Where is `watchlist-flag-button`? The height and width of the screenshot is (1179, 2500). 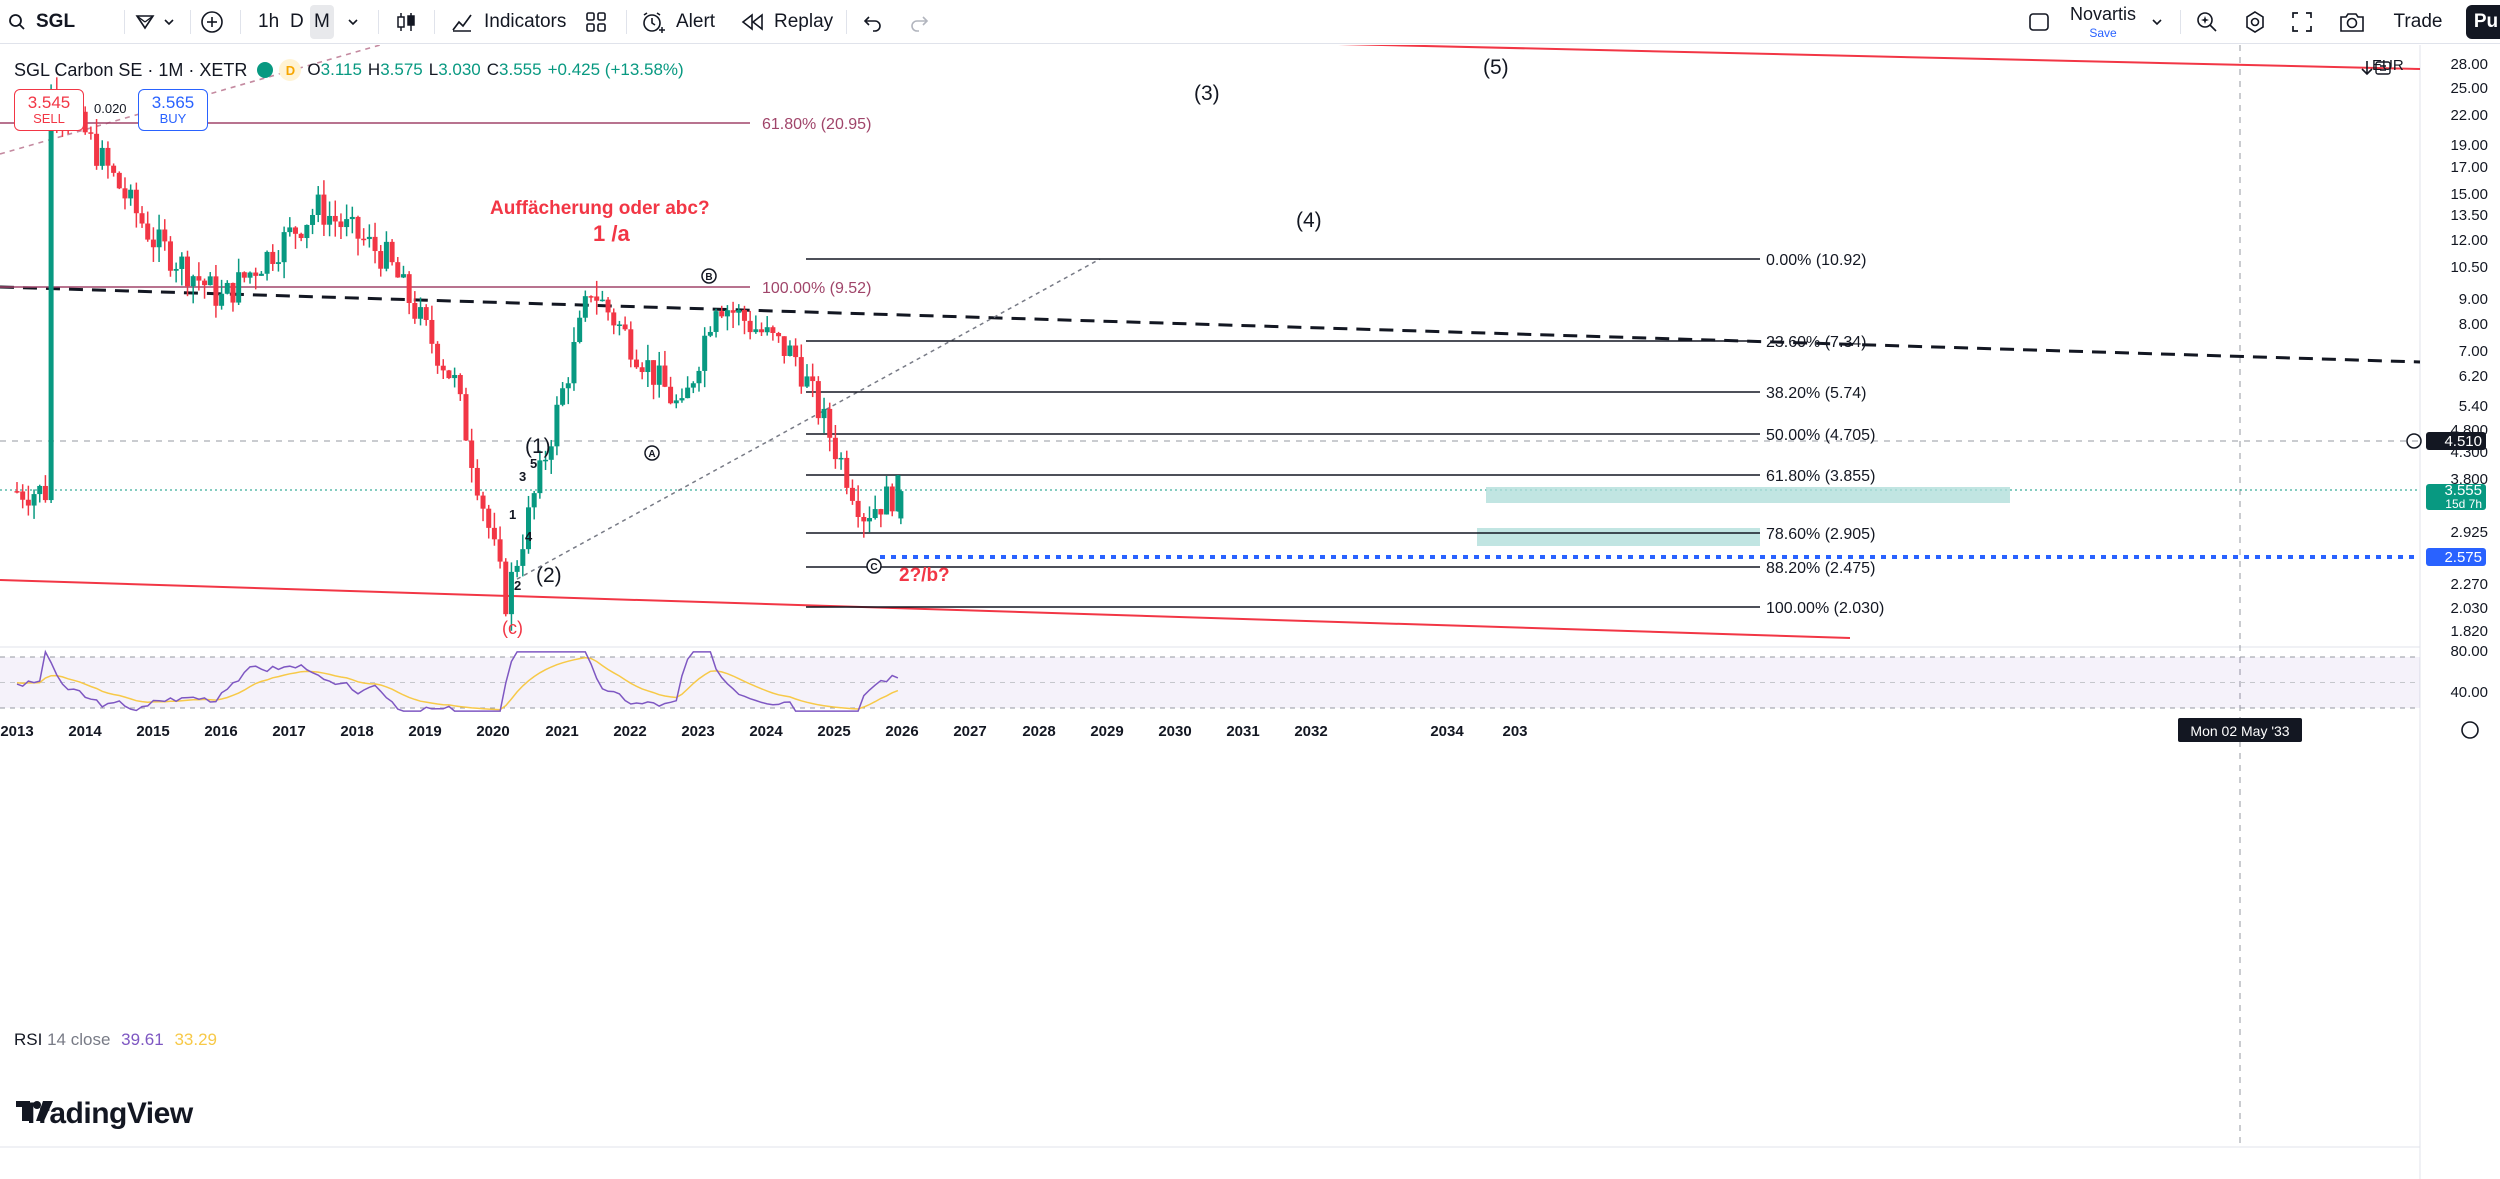
watchlist-flag-button is located at coordinates (155, 22).